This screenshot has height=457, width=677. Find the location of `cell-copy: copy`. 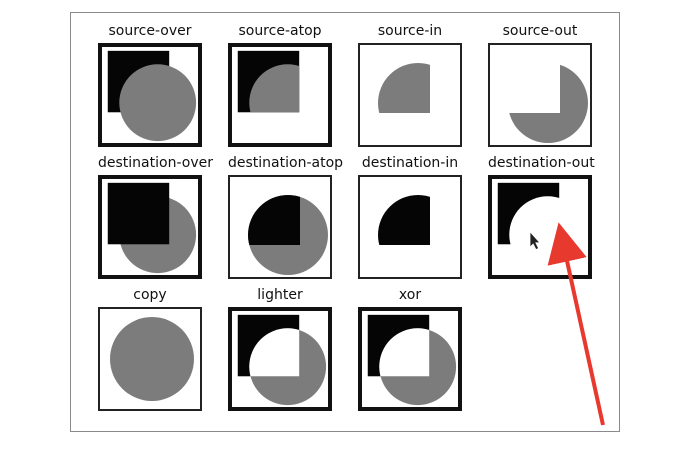

cell-copy: copy is located at coordinates (150, 349).